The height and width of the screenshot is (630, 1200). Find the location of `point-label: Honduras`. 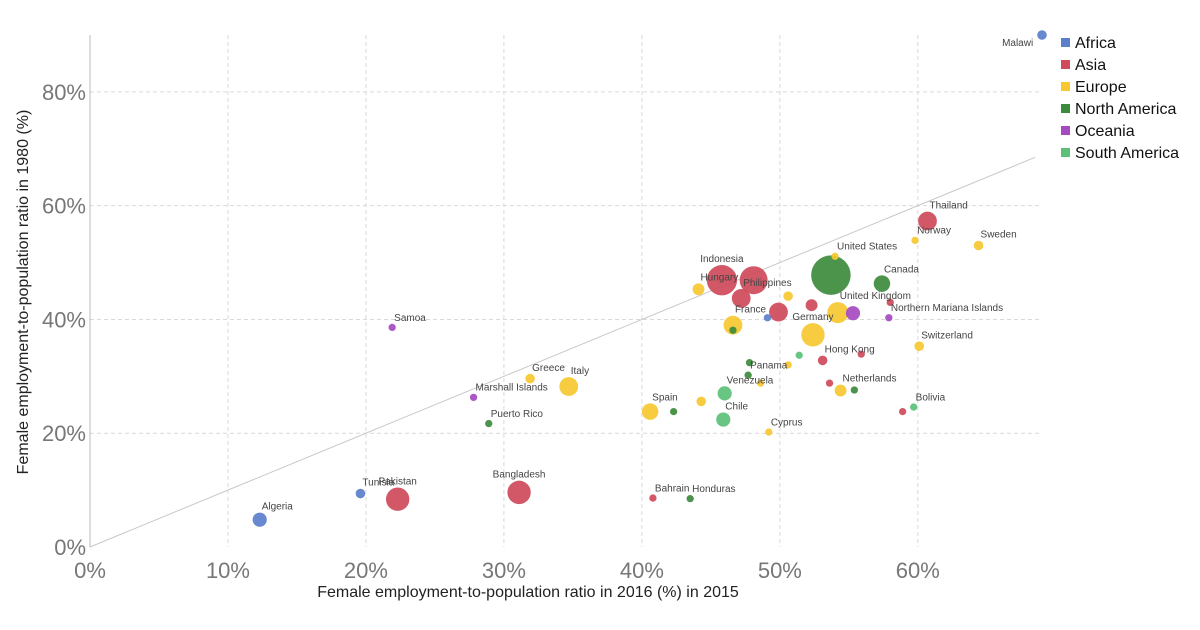

point-label: Honduras is located at coordinates (713, 489).